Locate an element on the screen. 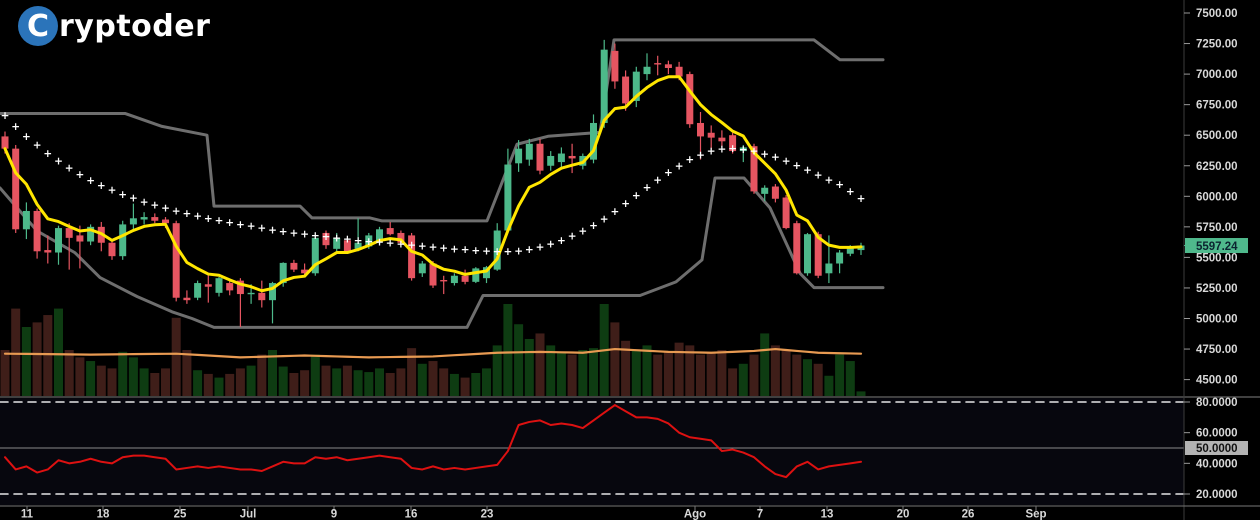 Image resolution: width=1260 pixels, height=520 pixels. price-axis-label: 7000.00 is located at coordinates (1217, 75).